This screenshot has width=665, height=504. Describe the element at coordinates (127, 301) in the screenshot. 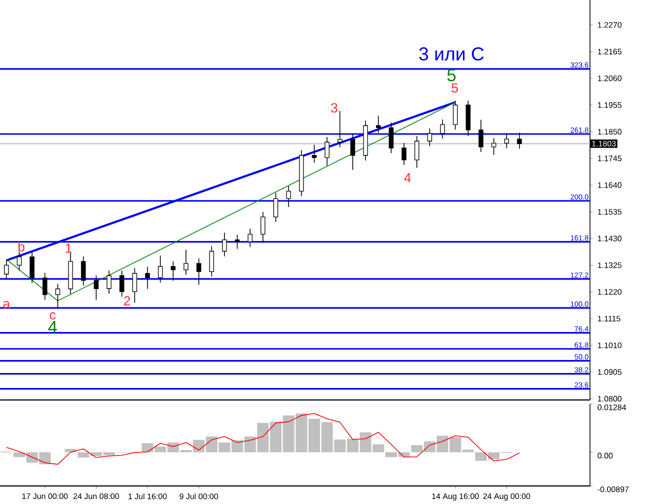

I see `annotation: 2` at that location.